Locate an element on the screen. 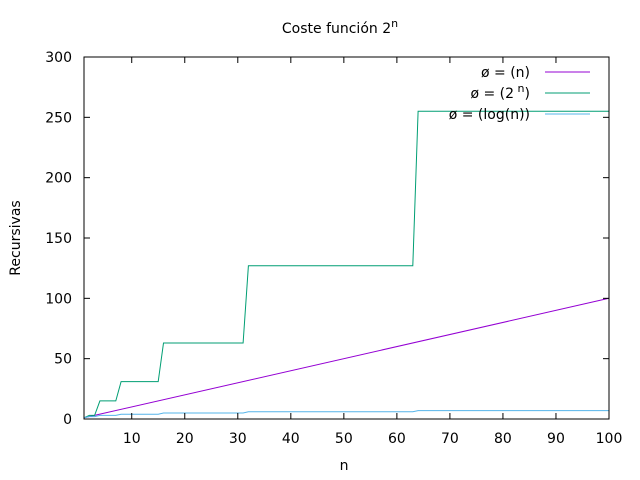 The image size is (640, 480). legend-label-2: ø = (2 n) is located at coordinates (500, 92).